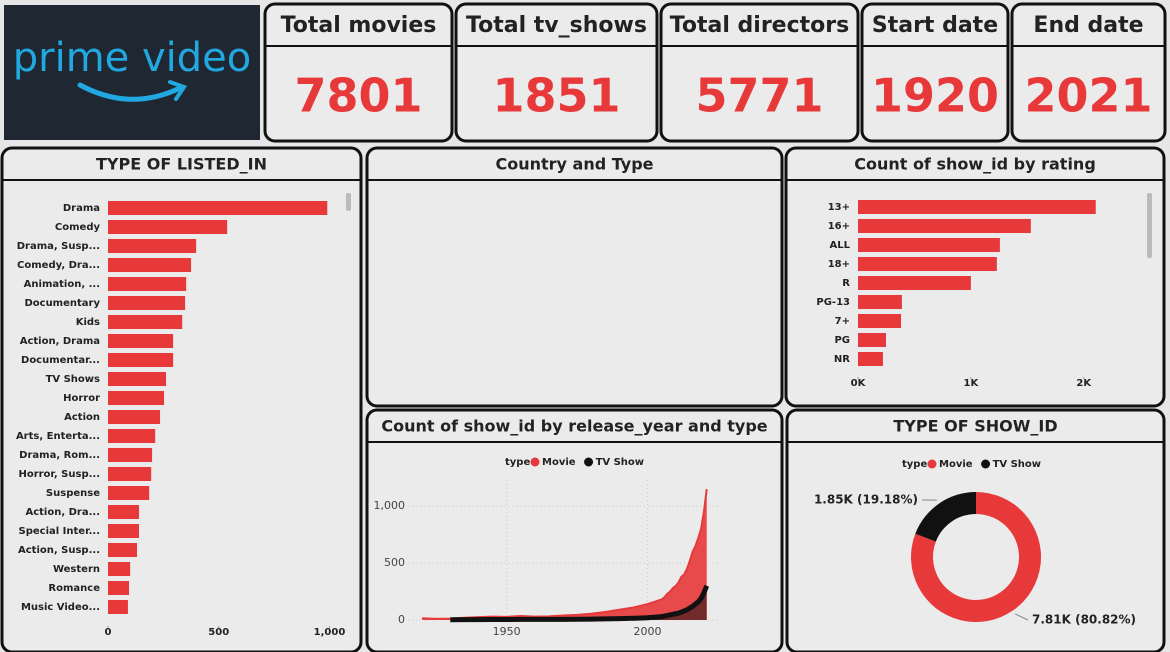  Describe the element at coordinates (62, 303) in the screenshot. I see `y-tick-label: Documentary` at that location.